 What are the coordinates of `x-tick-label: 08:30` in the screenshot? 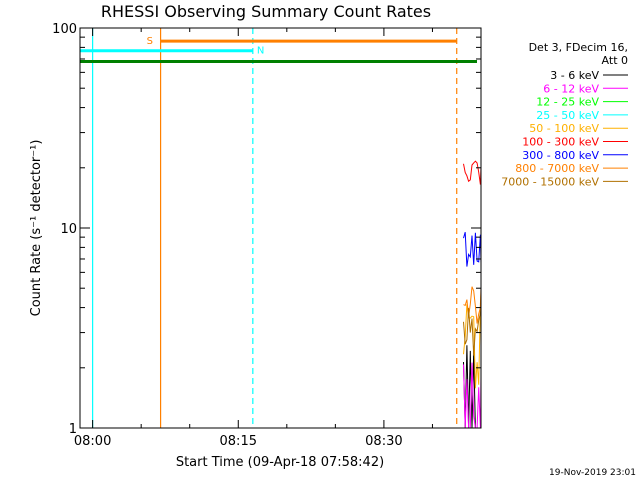 It's located at (383, 441).